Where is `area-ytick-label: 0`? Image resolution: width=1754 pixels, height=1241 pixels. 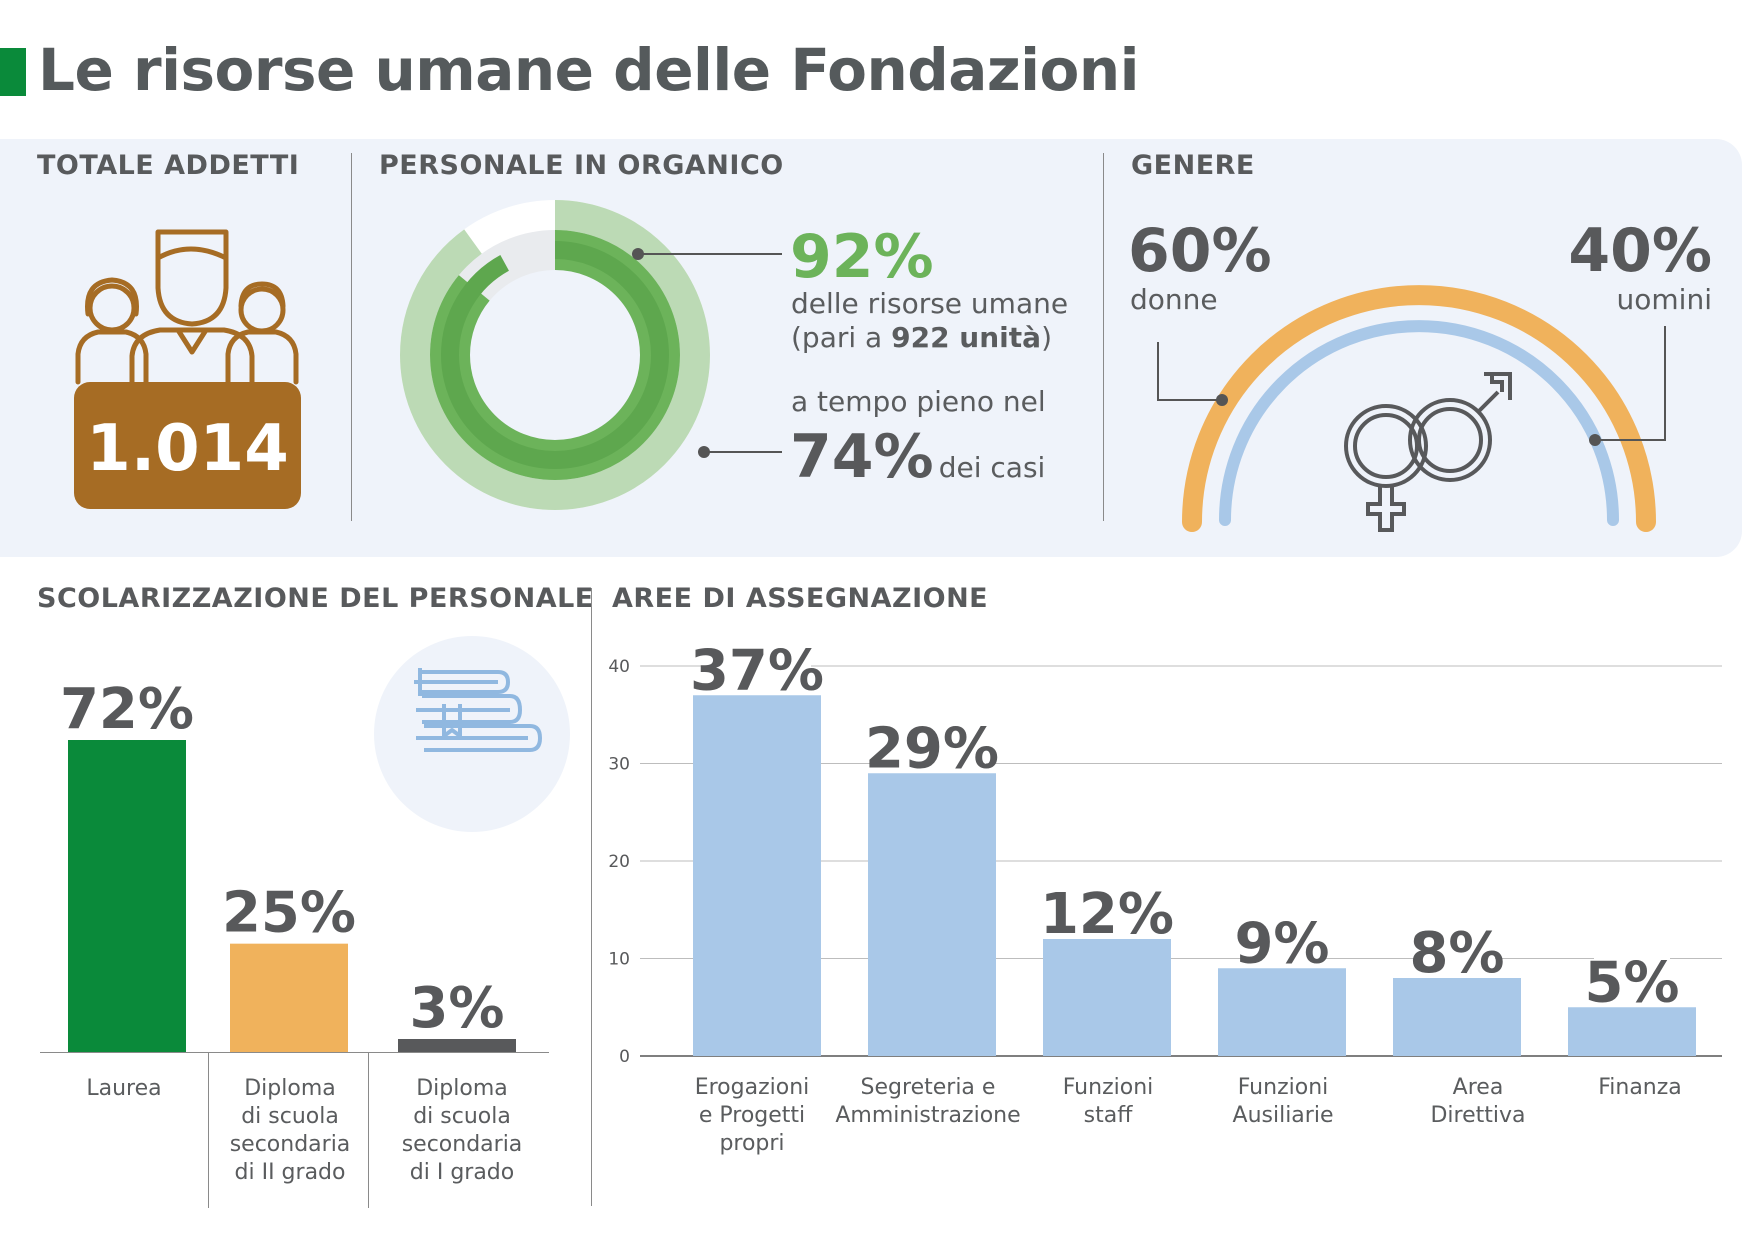 area-ytick-label: 0 is located at coordinates (624, 1057).